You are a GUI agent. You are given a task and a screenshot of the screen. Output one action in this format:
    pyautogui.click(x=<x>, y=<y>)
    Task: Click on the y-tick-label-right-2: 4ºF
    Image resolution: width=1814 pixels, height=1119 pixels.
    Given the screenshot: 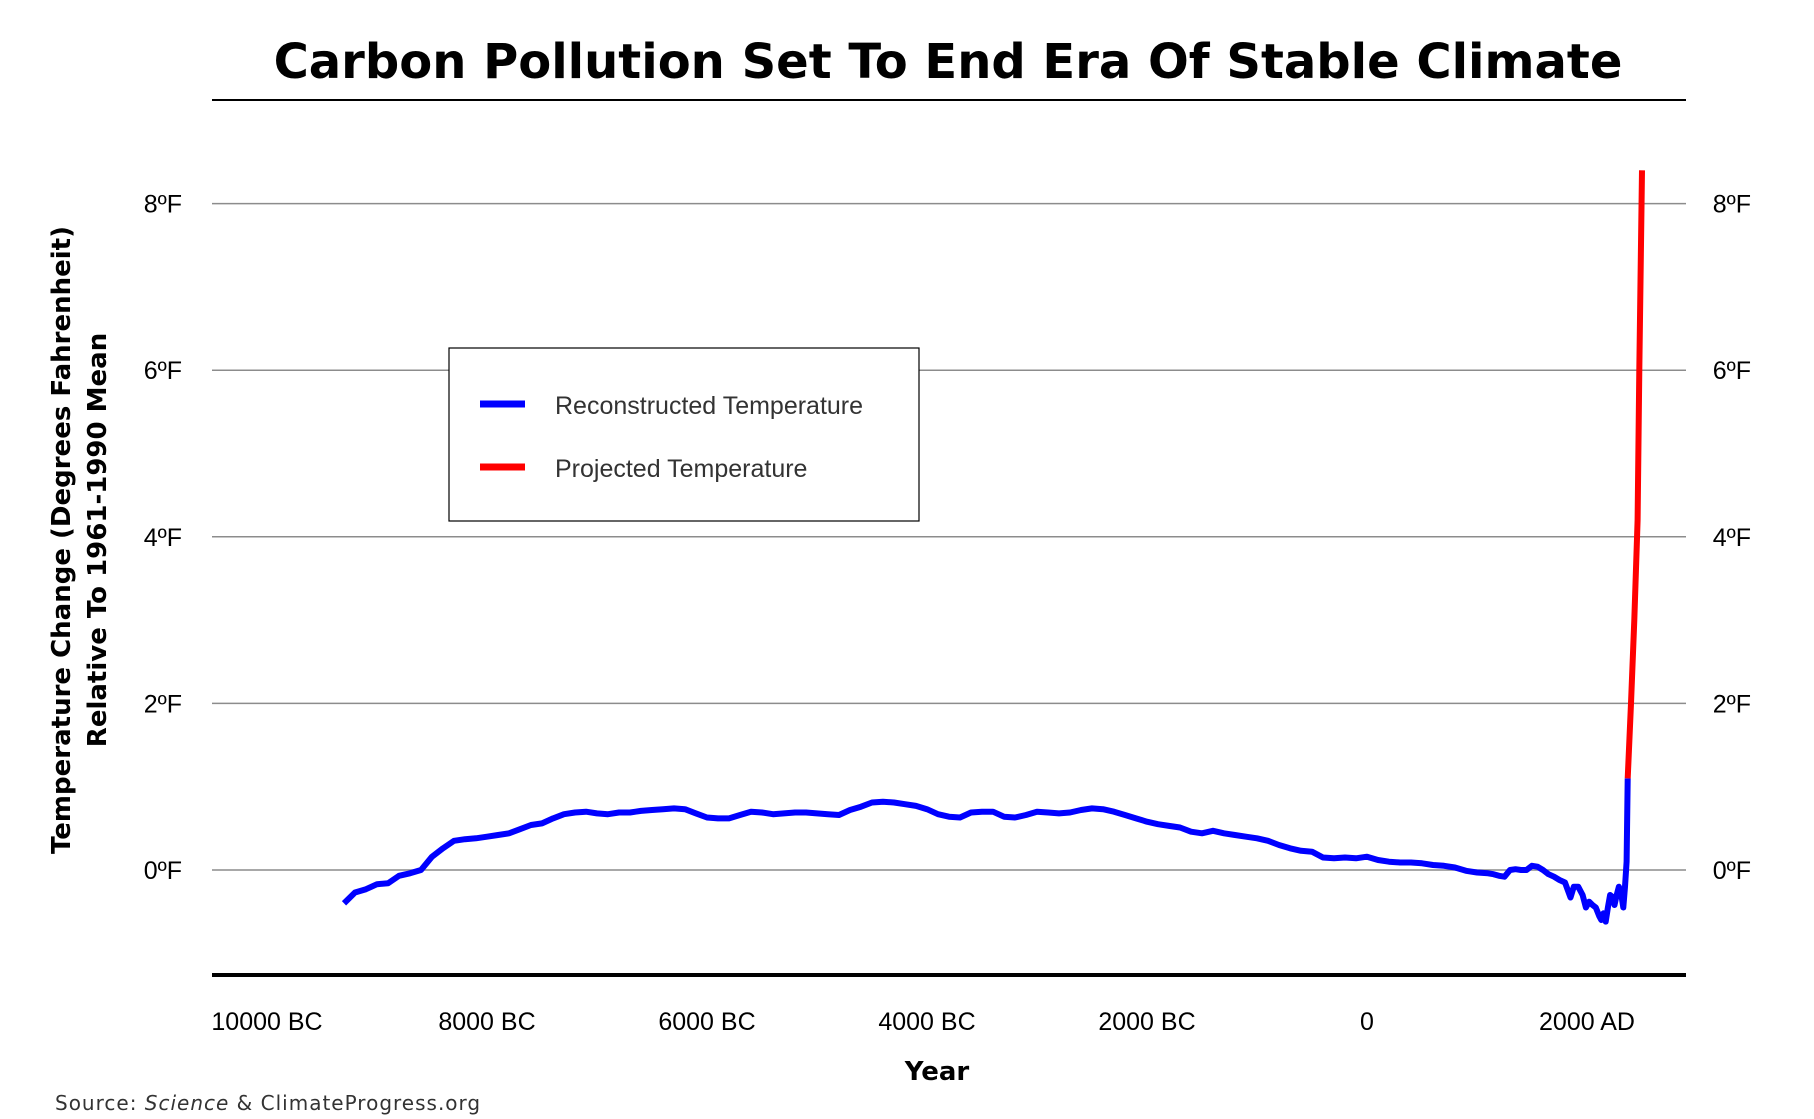 What is the action you would take?
    pyautogui.click(x=1732, y=538)
    